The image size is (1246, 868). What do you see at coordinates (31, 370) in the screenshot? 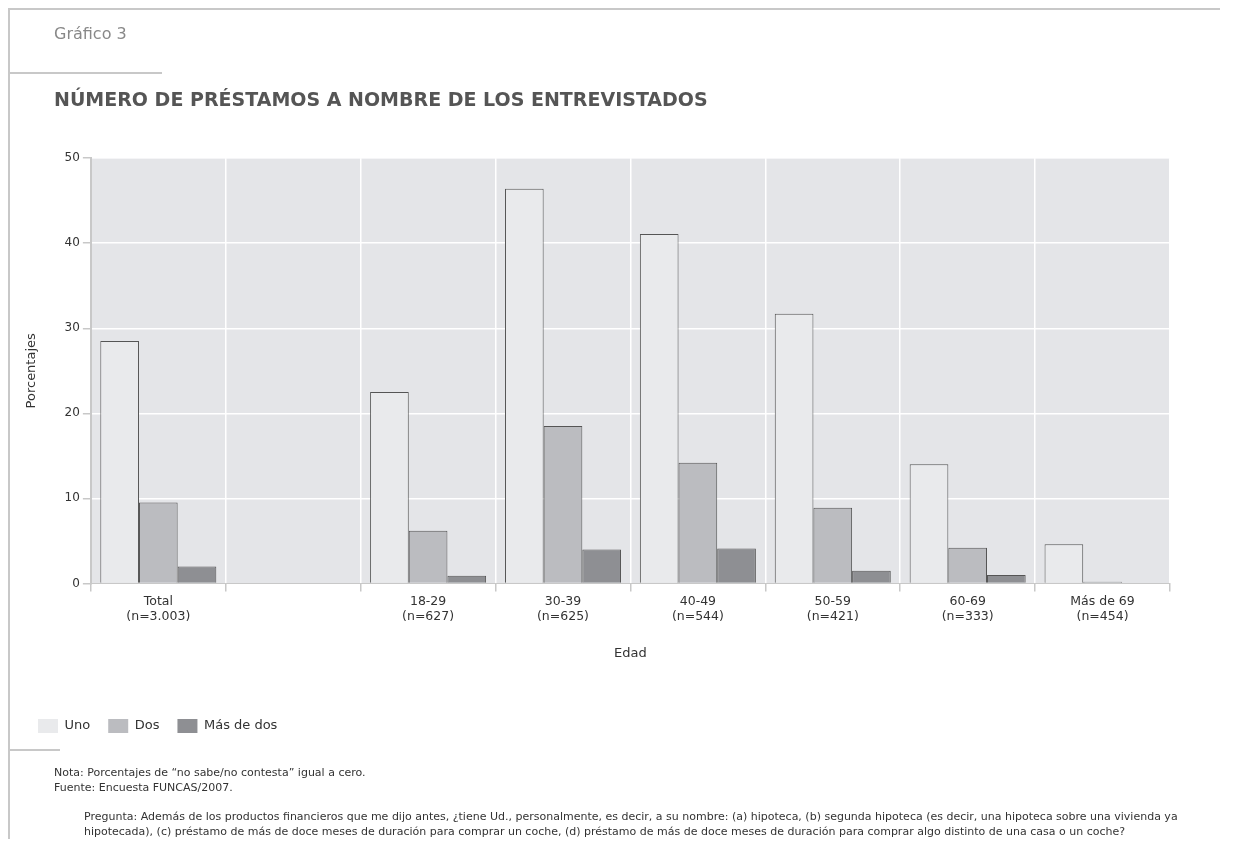
I see `y-axis-title: Porcentajes` at bounding box center [31, 370].